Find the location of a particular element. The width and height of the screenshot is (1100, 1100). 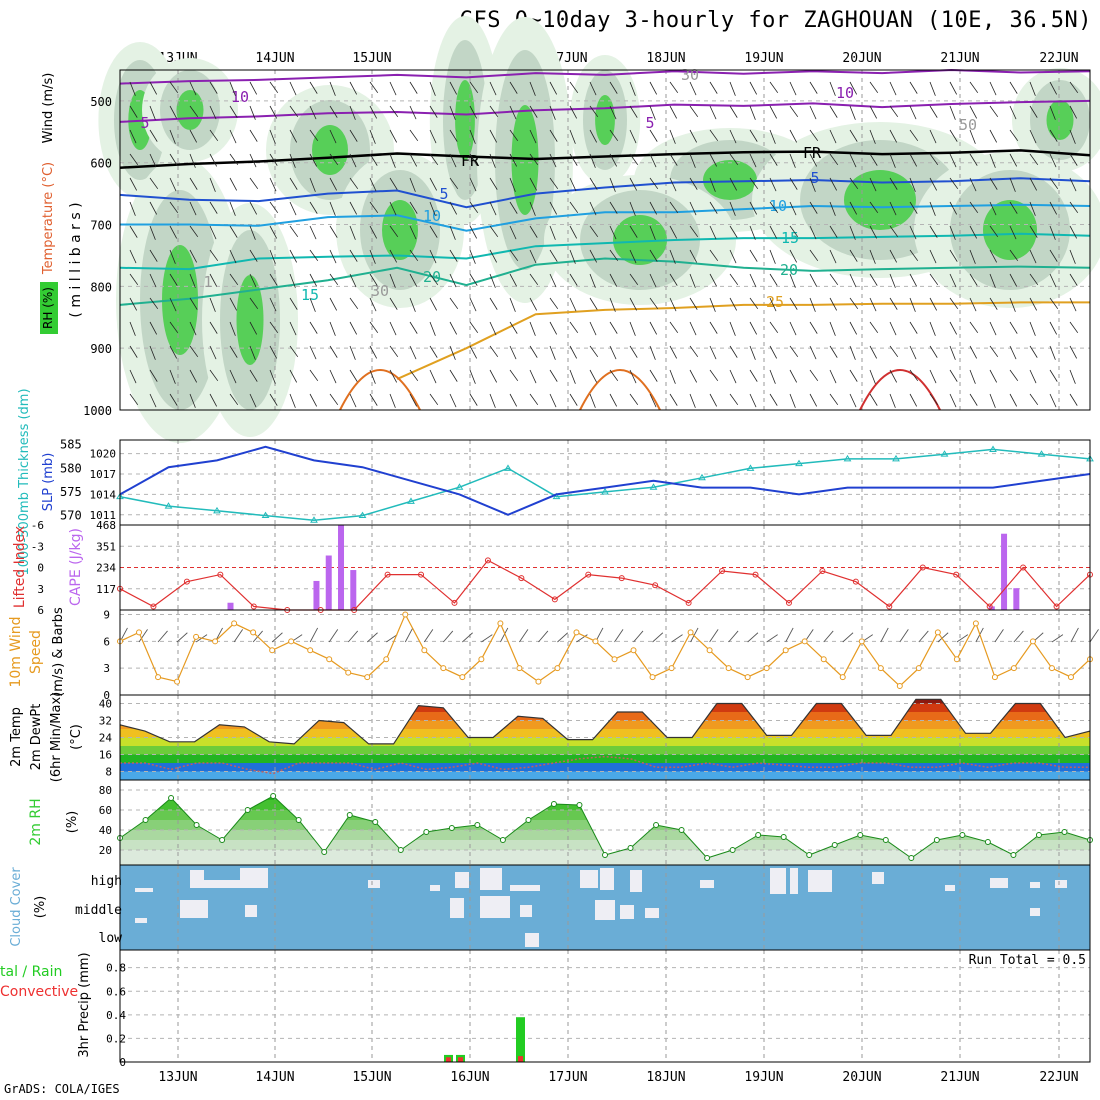

contour-label: FR is located at coordinates (470, 161).